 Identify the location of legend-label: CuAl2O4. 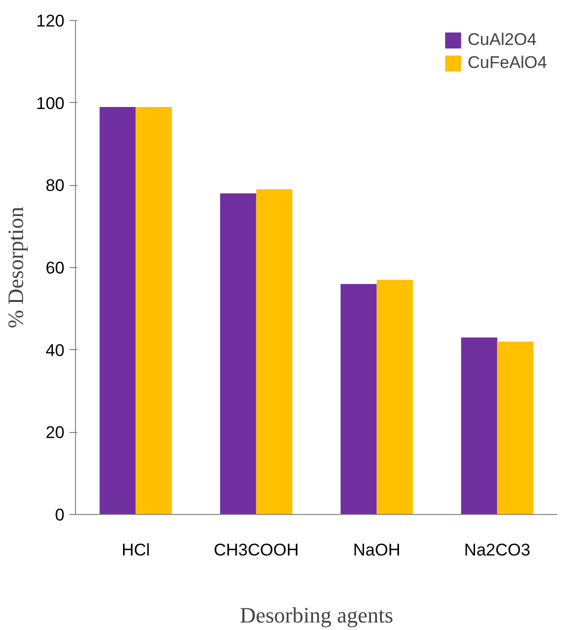
(502, 40).